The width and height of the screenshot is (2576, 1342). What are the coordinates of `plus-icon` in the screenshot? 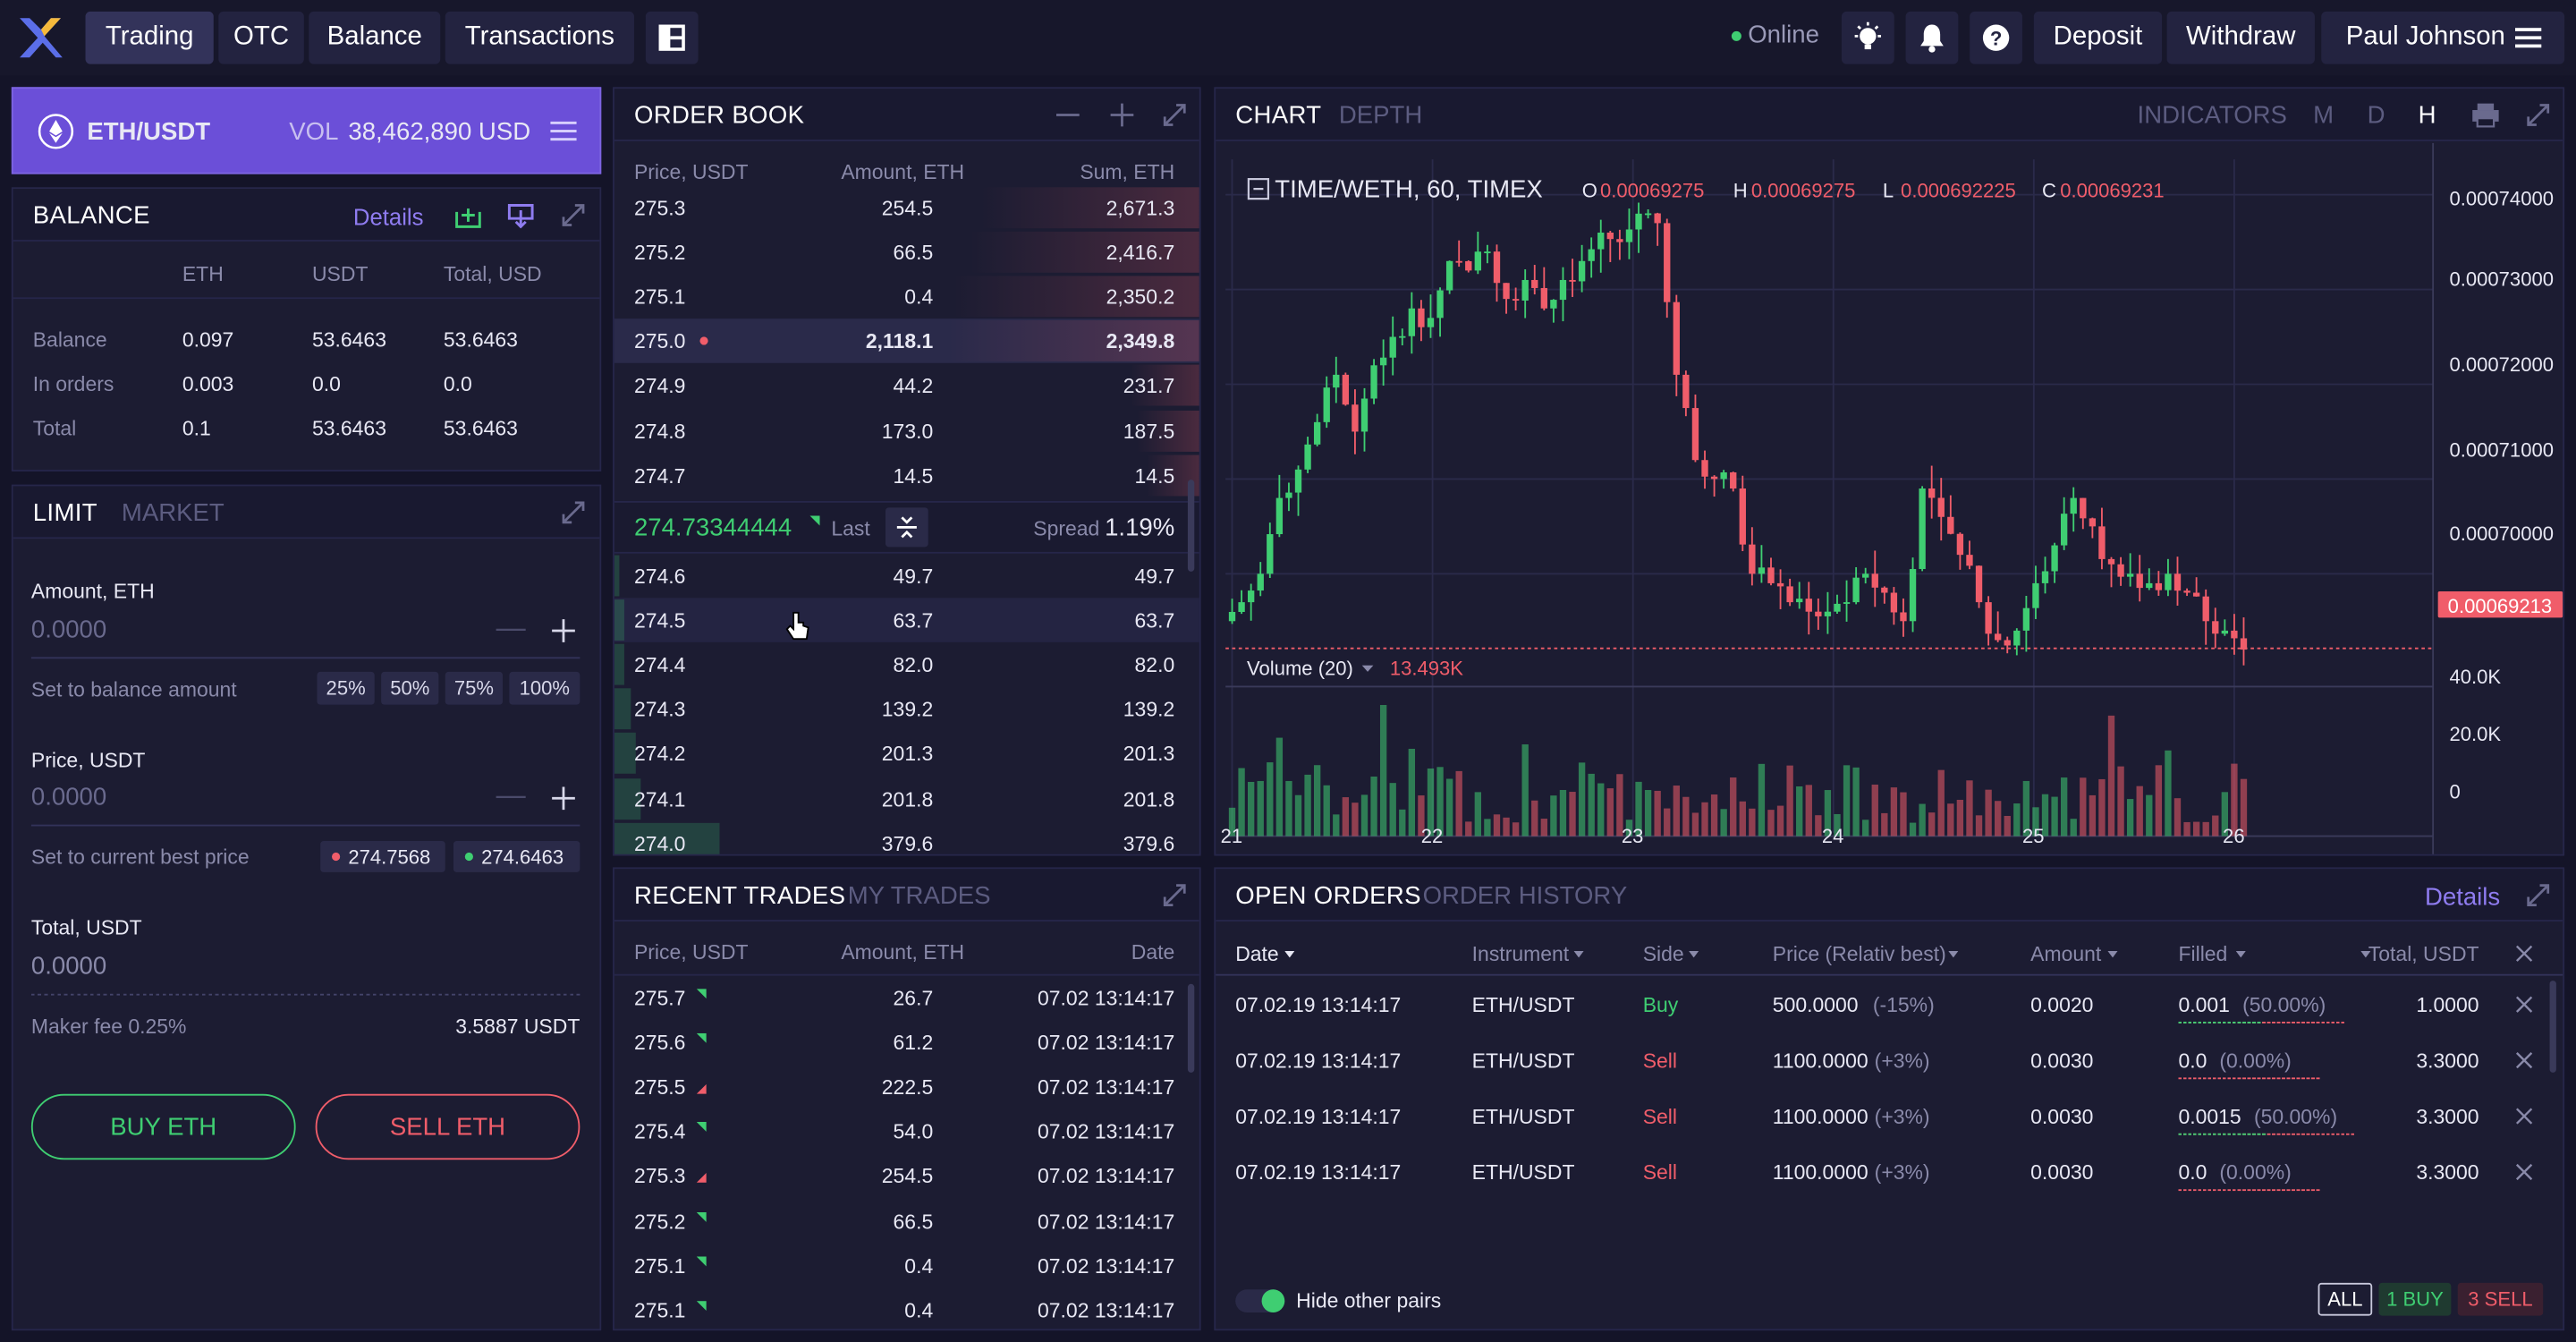 It's located at (1122, 115).